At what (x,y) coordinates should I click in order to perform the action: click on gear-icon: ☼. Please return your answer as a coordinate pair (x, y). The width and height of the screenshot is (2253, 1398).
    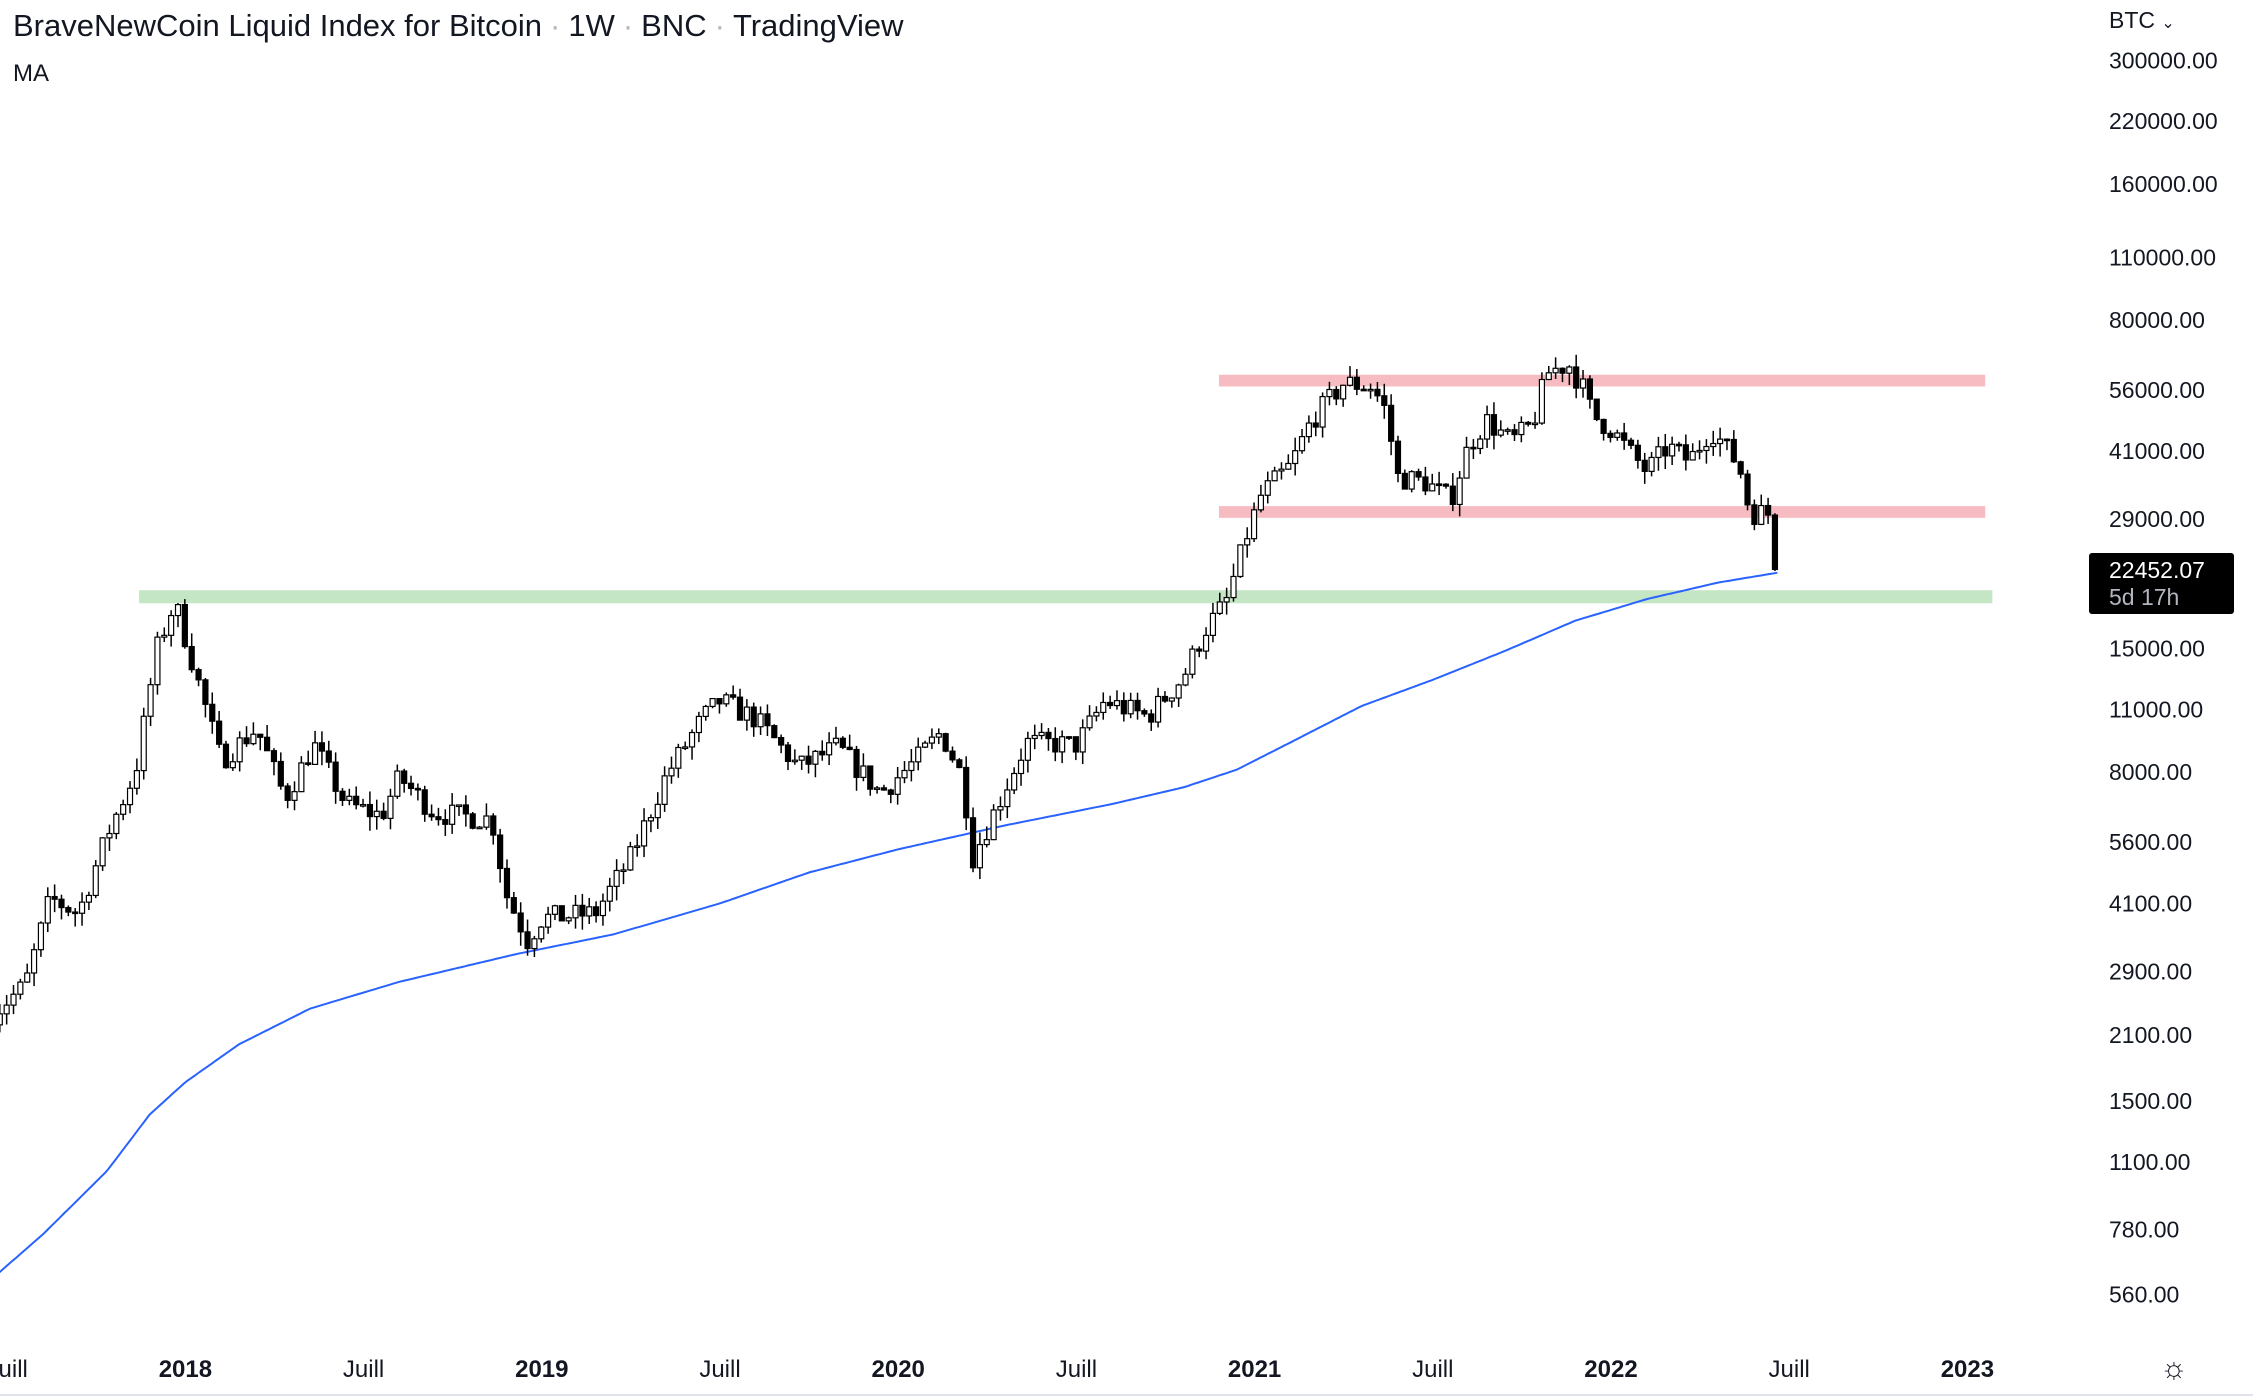
    Looking at the image, I should click on (2174, 1368).